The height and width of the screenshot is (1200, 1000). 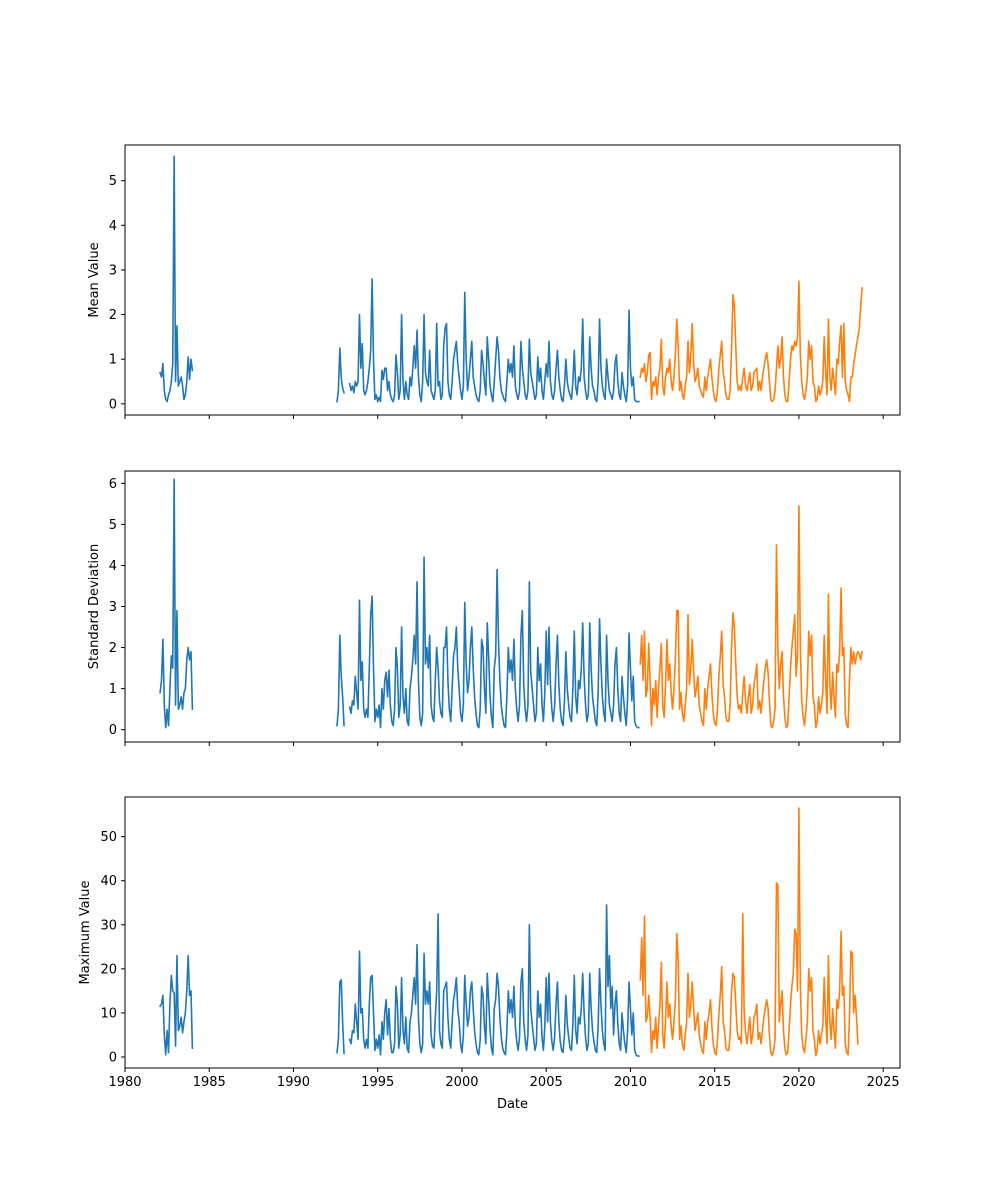 I want to click on x-tick-label: 2010, so click(x=630, y=1082).